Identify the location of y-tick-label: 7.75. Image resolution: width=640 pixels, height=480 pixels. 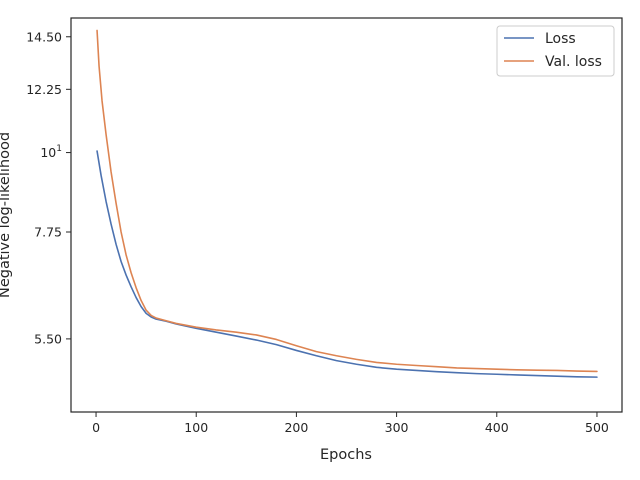
(48, 232).